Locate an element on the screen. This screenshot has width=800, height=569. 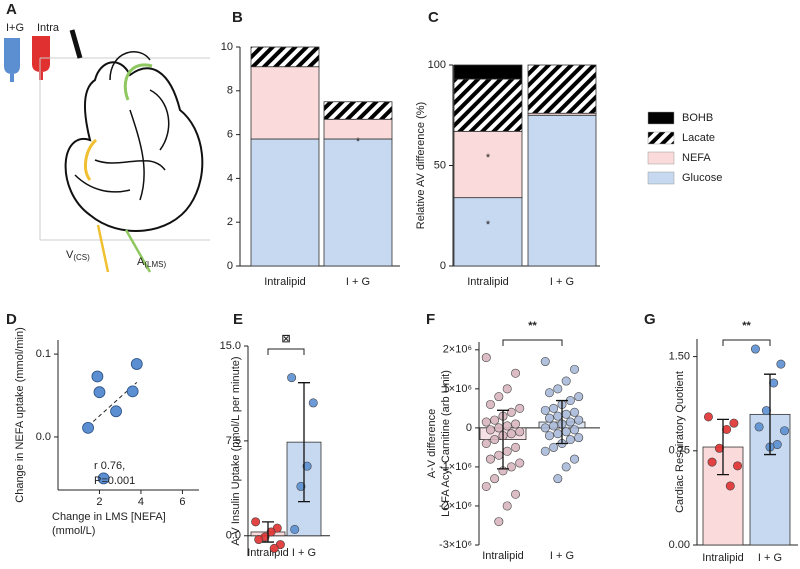
heart-outline is located at coordinates (134, 146).